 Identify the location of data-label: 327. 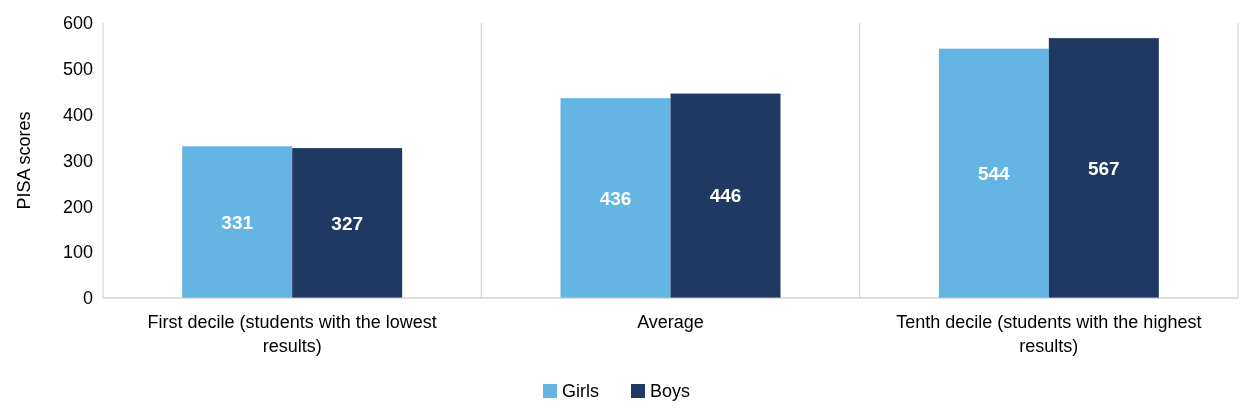
(347, 223).